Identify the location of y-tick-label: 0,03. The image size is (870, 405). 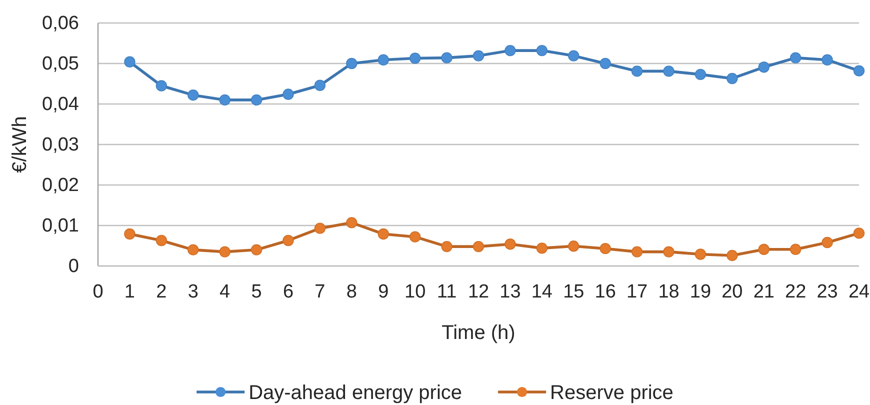
(60, 145).